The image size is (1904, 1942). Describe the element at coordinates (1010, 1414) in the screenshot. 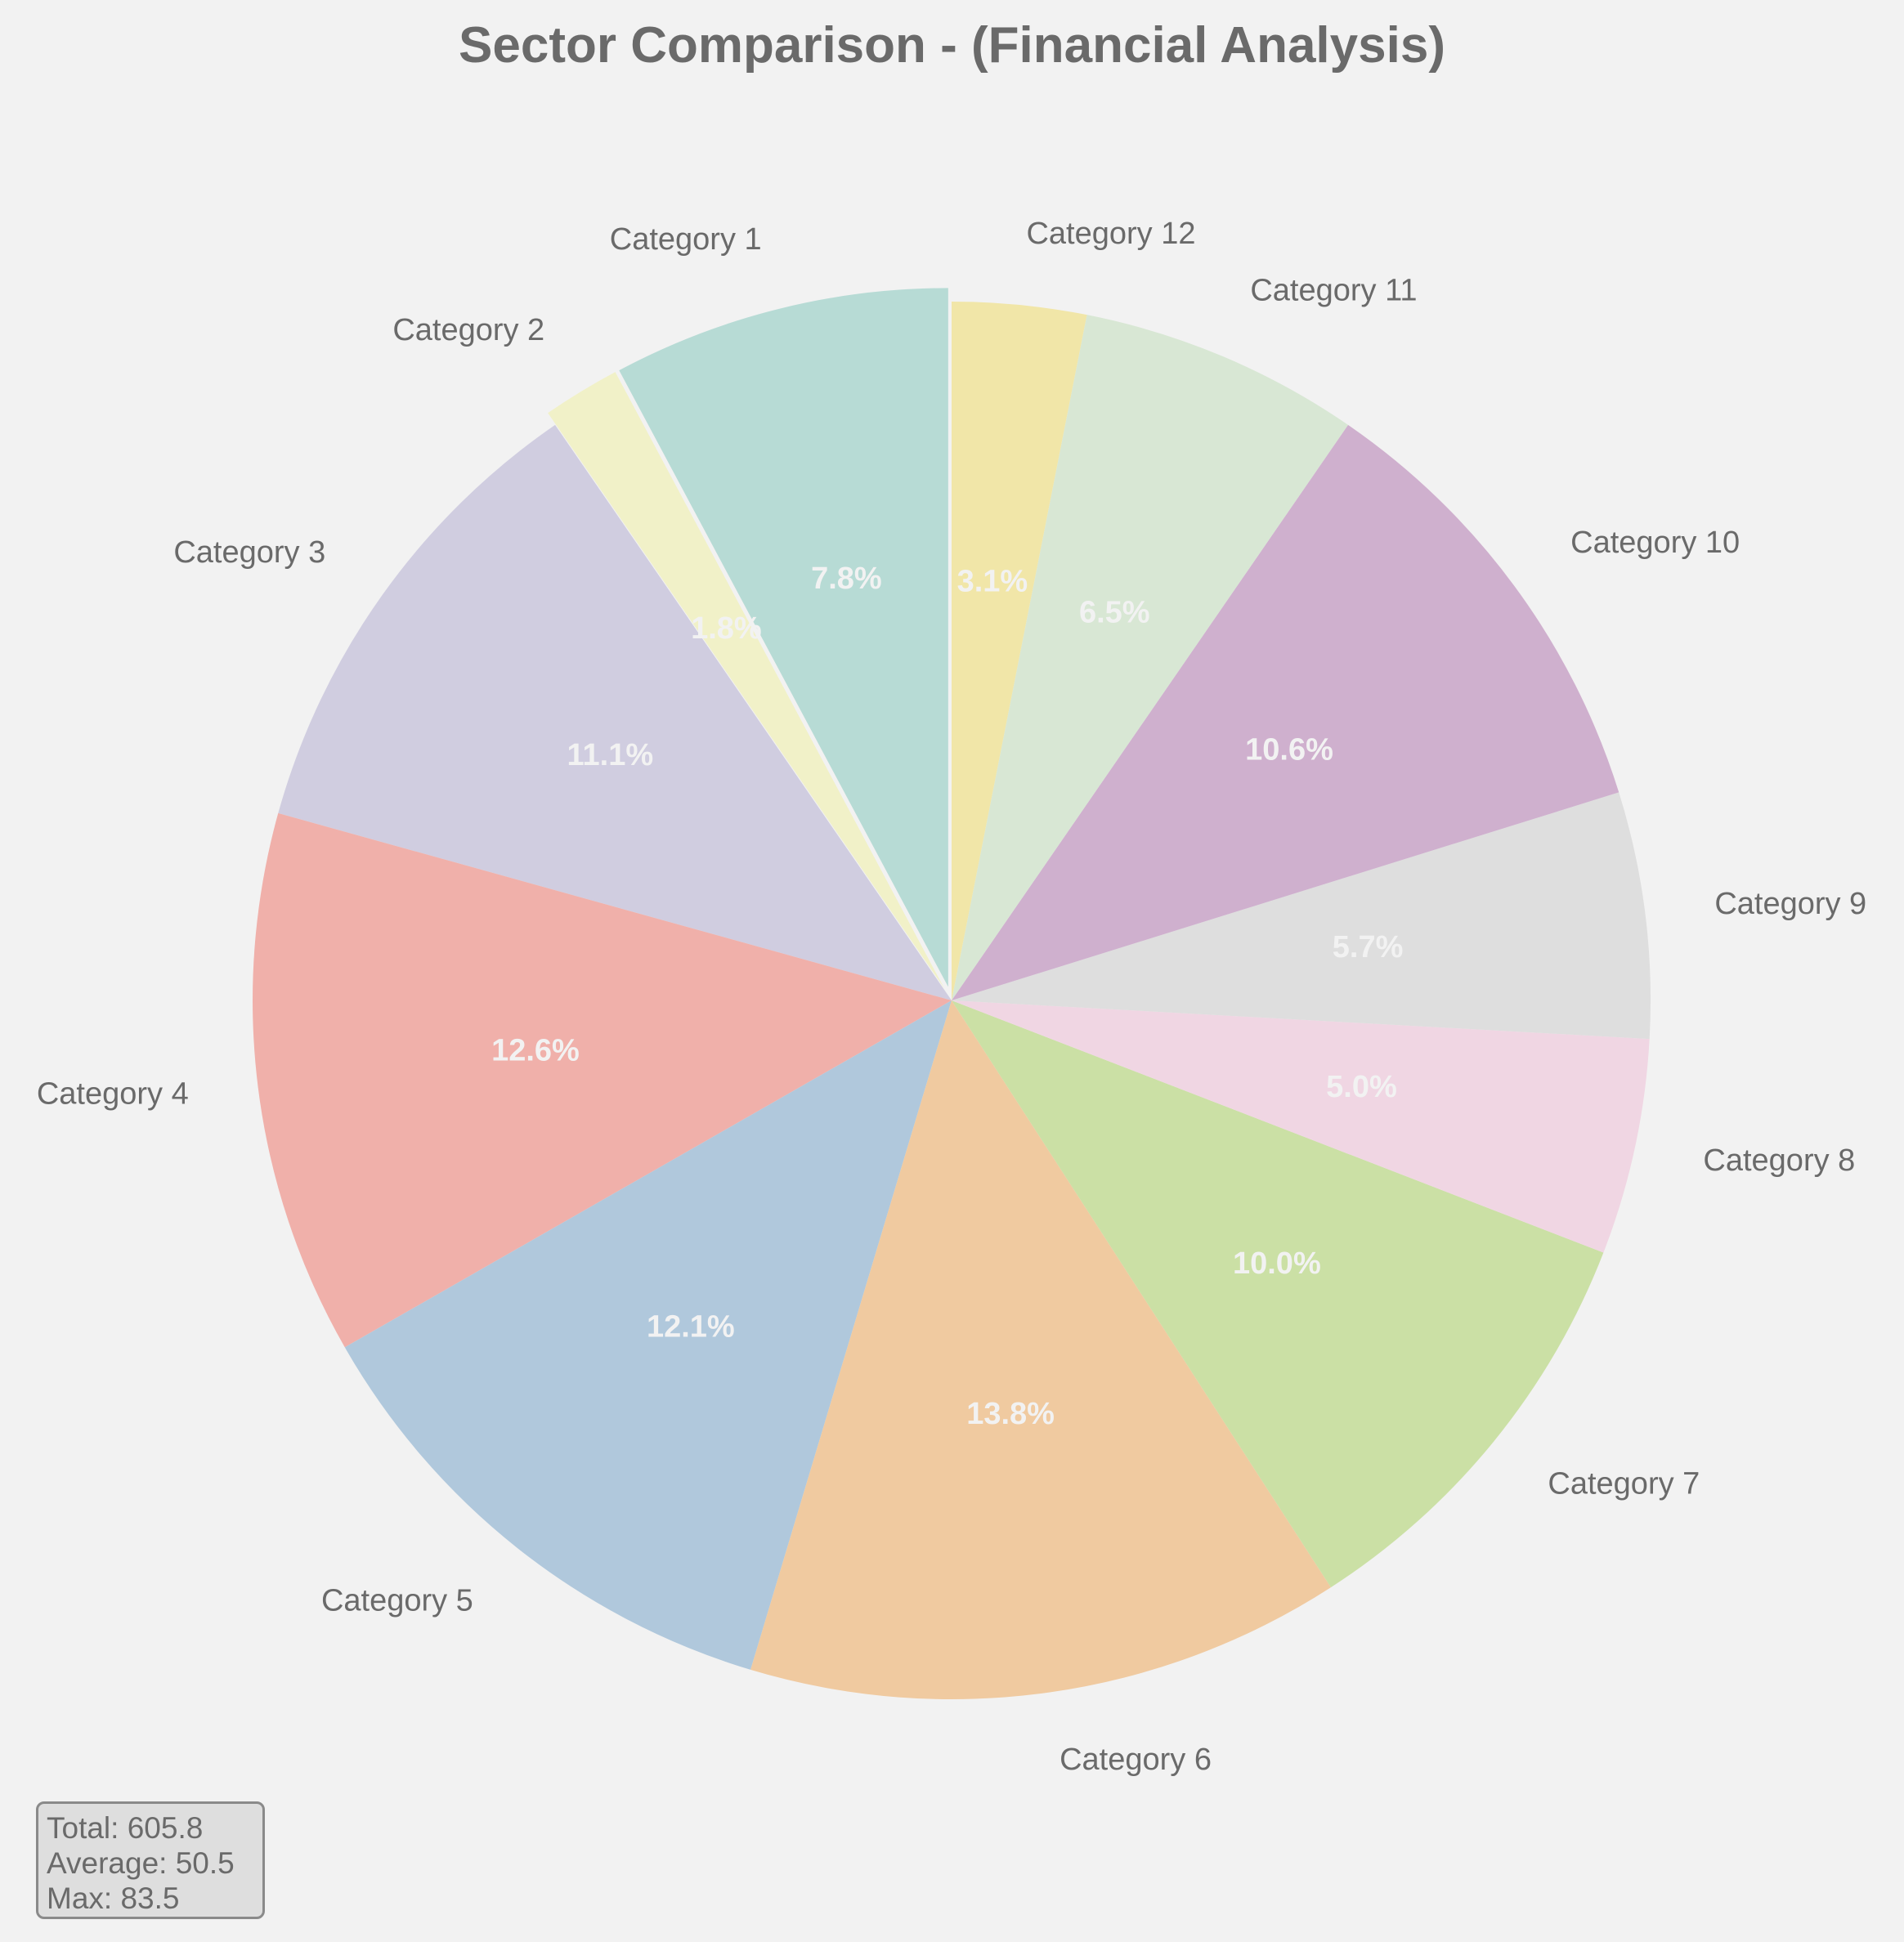

I see `slice-percent-6: 13.8%` at that location.